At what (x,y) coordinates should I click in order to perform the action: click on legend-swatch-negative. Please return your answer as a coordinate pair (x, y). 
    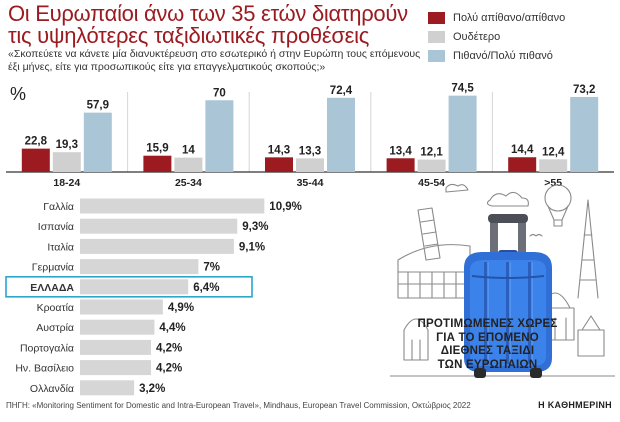
    Looking at the image, I should click on (436, 17).